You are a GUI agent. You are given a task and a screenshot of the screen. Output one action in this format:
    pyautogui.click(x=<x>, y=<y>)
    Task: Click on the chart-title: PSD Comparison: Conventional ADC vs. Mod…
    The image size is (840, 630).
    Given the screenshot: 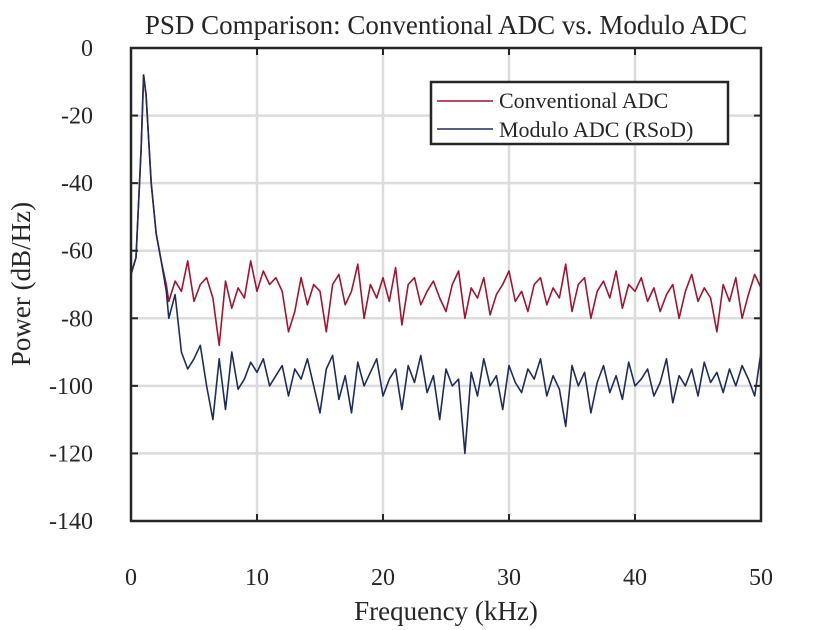 What is the action you would take?
    pyautogui.click(x=446, y=25)
    